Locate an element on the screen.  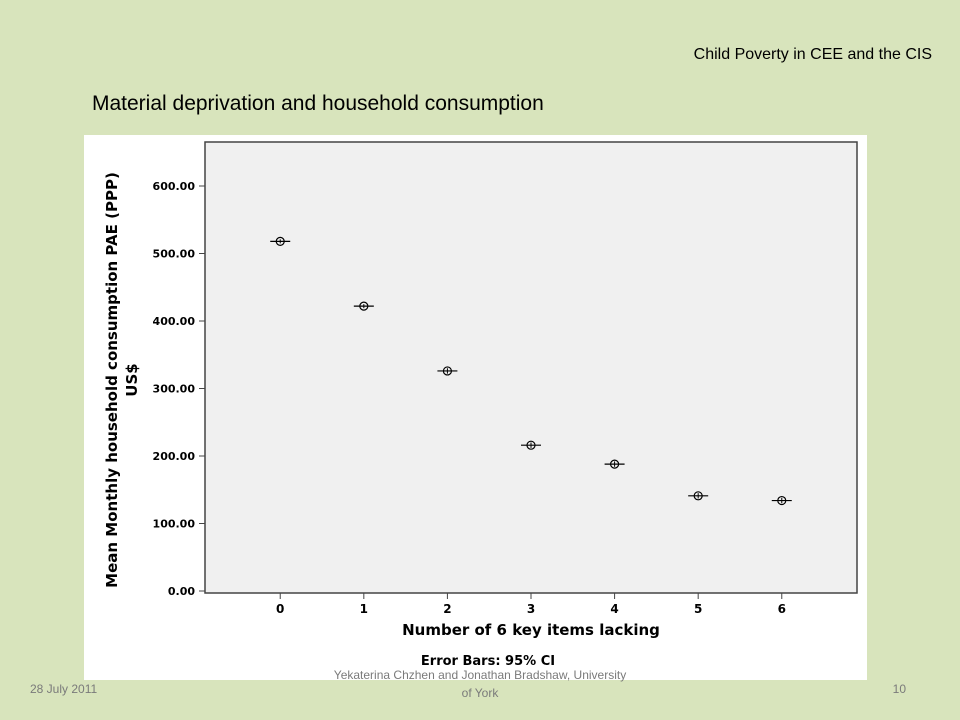
x-tick-label: 0 is located at coordinates (280, 609).